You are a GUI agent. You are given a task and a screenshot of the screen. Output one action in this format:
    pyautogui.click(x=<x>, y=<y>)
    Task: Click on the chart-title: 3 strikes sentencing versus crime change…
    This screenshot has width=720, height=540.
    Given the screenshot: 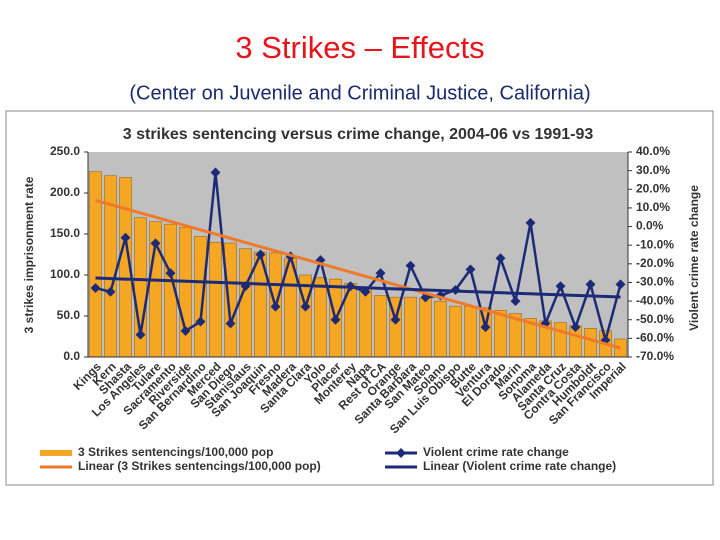 What is the action you would take?
    pyautogui.click(x=358, y=134)
    